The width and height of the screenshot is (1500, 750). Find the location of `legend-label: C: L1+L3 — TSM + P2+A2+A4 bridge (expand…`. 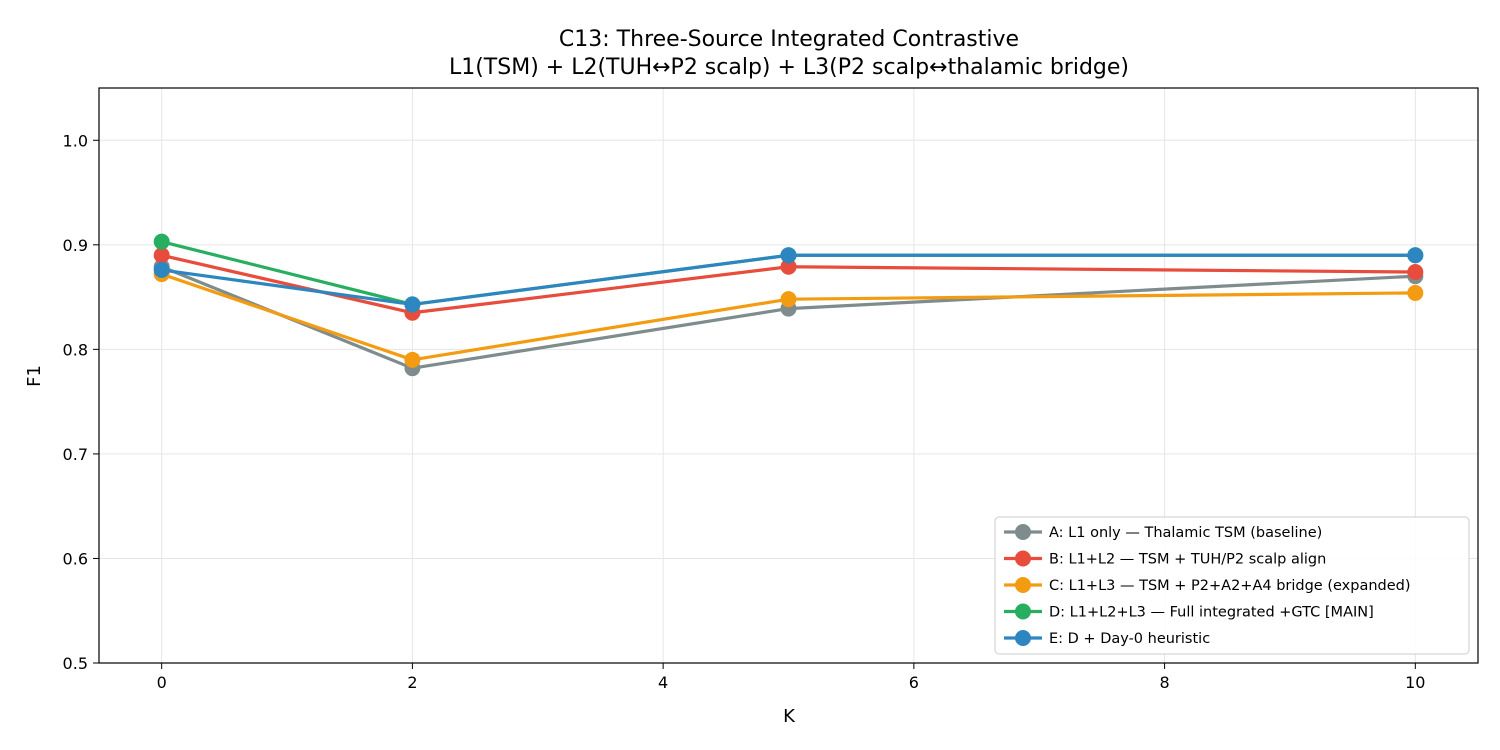

legend-label: C: L1+L3 — TSM + P2+A2+A4 bridge (expand… is located at coordinates (1230, 586).